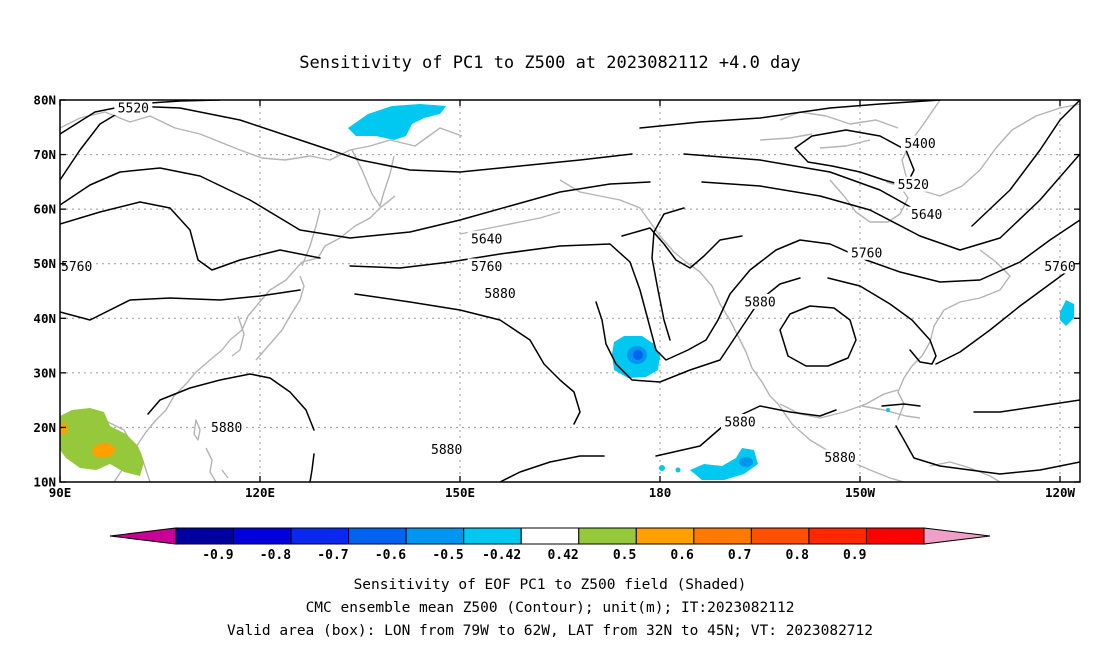 This screenshot has height=650, width=1100. Describe the element at coordinates (390, 555) in the screenshot. I see `colorbar-label: -0.6` at that location.